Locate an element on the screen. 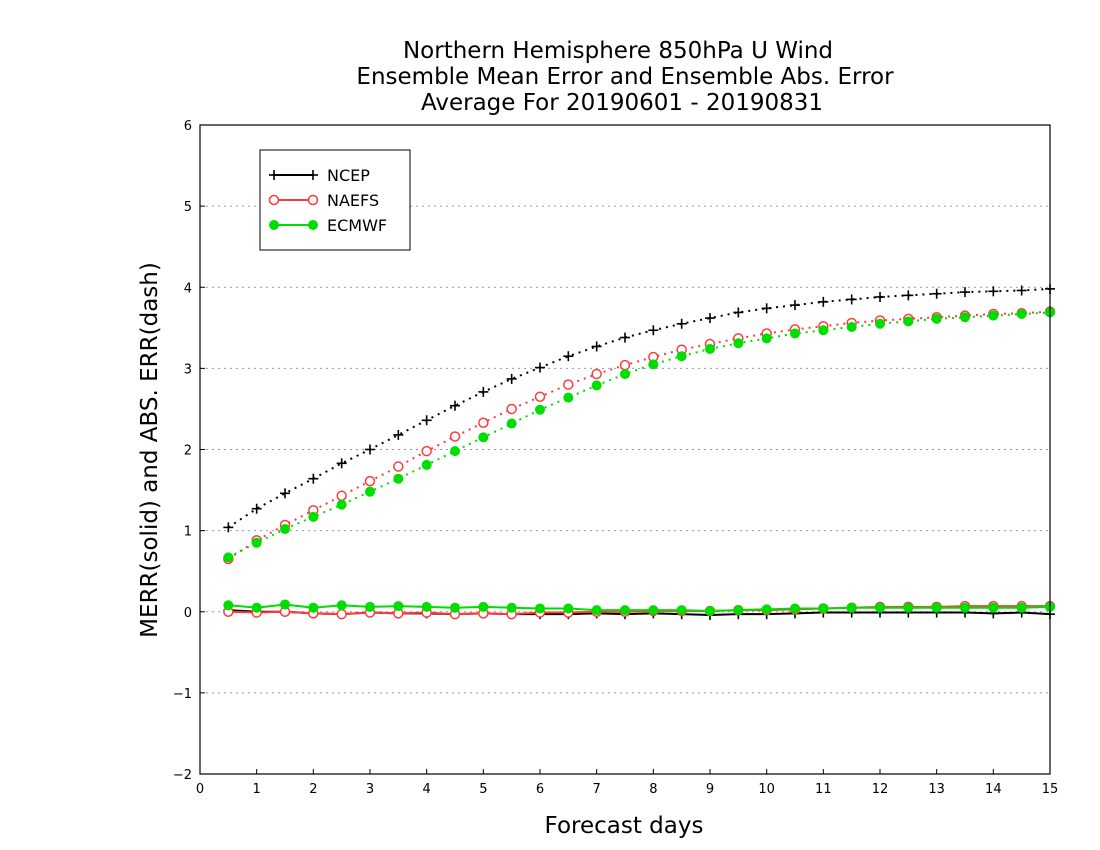 The width and height of the screenshot is (1100, 850). legend-marker-end-ncep is located at coordinates (313, 175).